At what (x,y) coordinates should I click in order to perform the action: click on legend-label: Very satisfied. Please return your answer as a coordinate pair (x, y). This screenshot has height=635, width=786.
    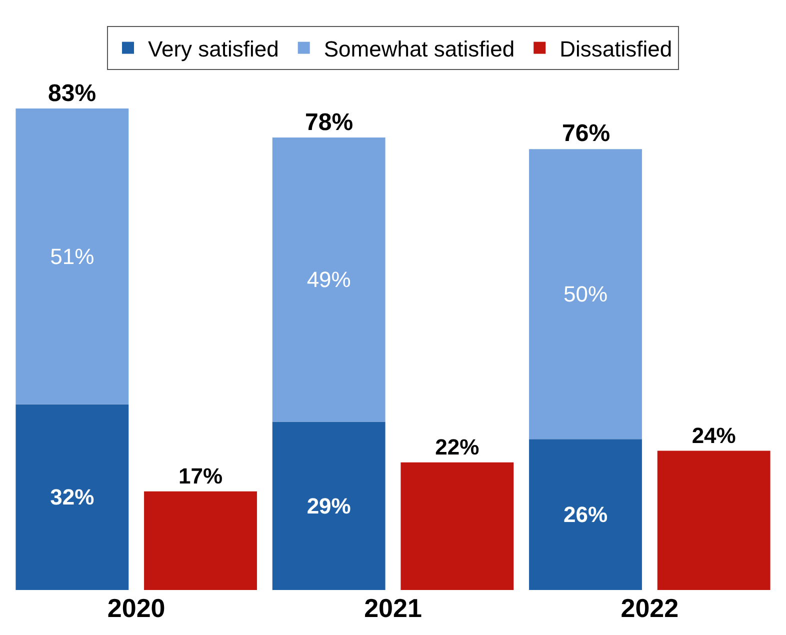
    Looking at the image, I should click on (213, 49).